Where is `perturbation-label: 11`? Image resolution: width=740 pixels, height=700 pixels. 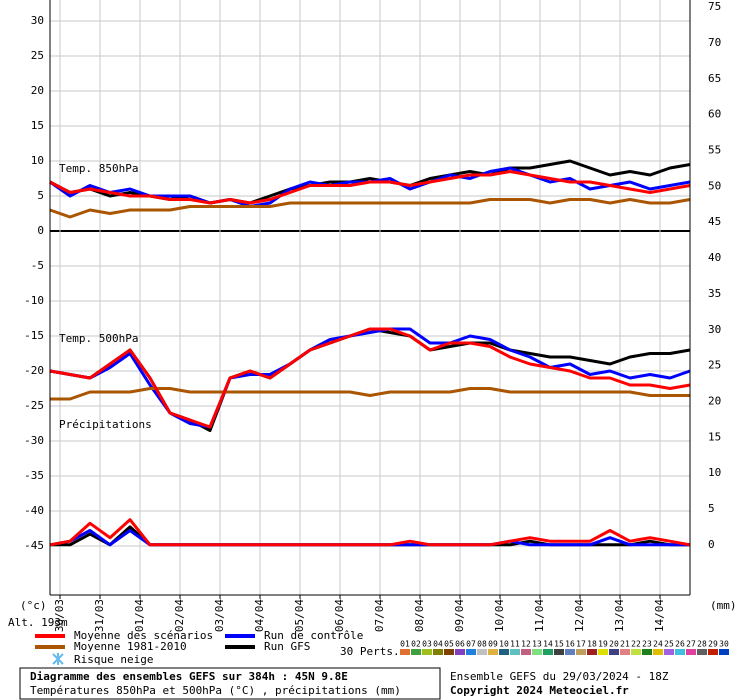
perturbation-label: 11 is located at coordinates (515, 644).